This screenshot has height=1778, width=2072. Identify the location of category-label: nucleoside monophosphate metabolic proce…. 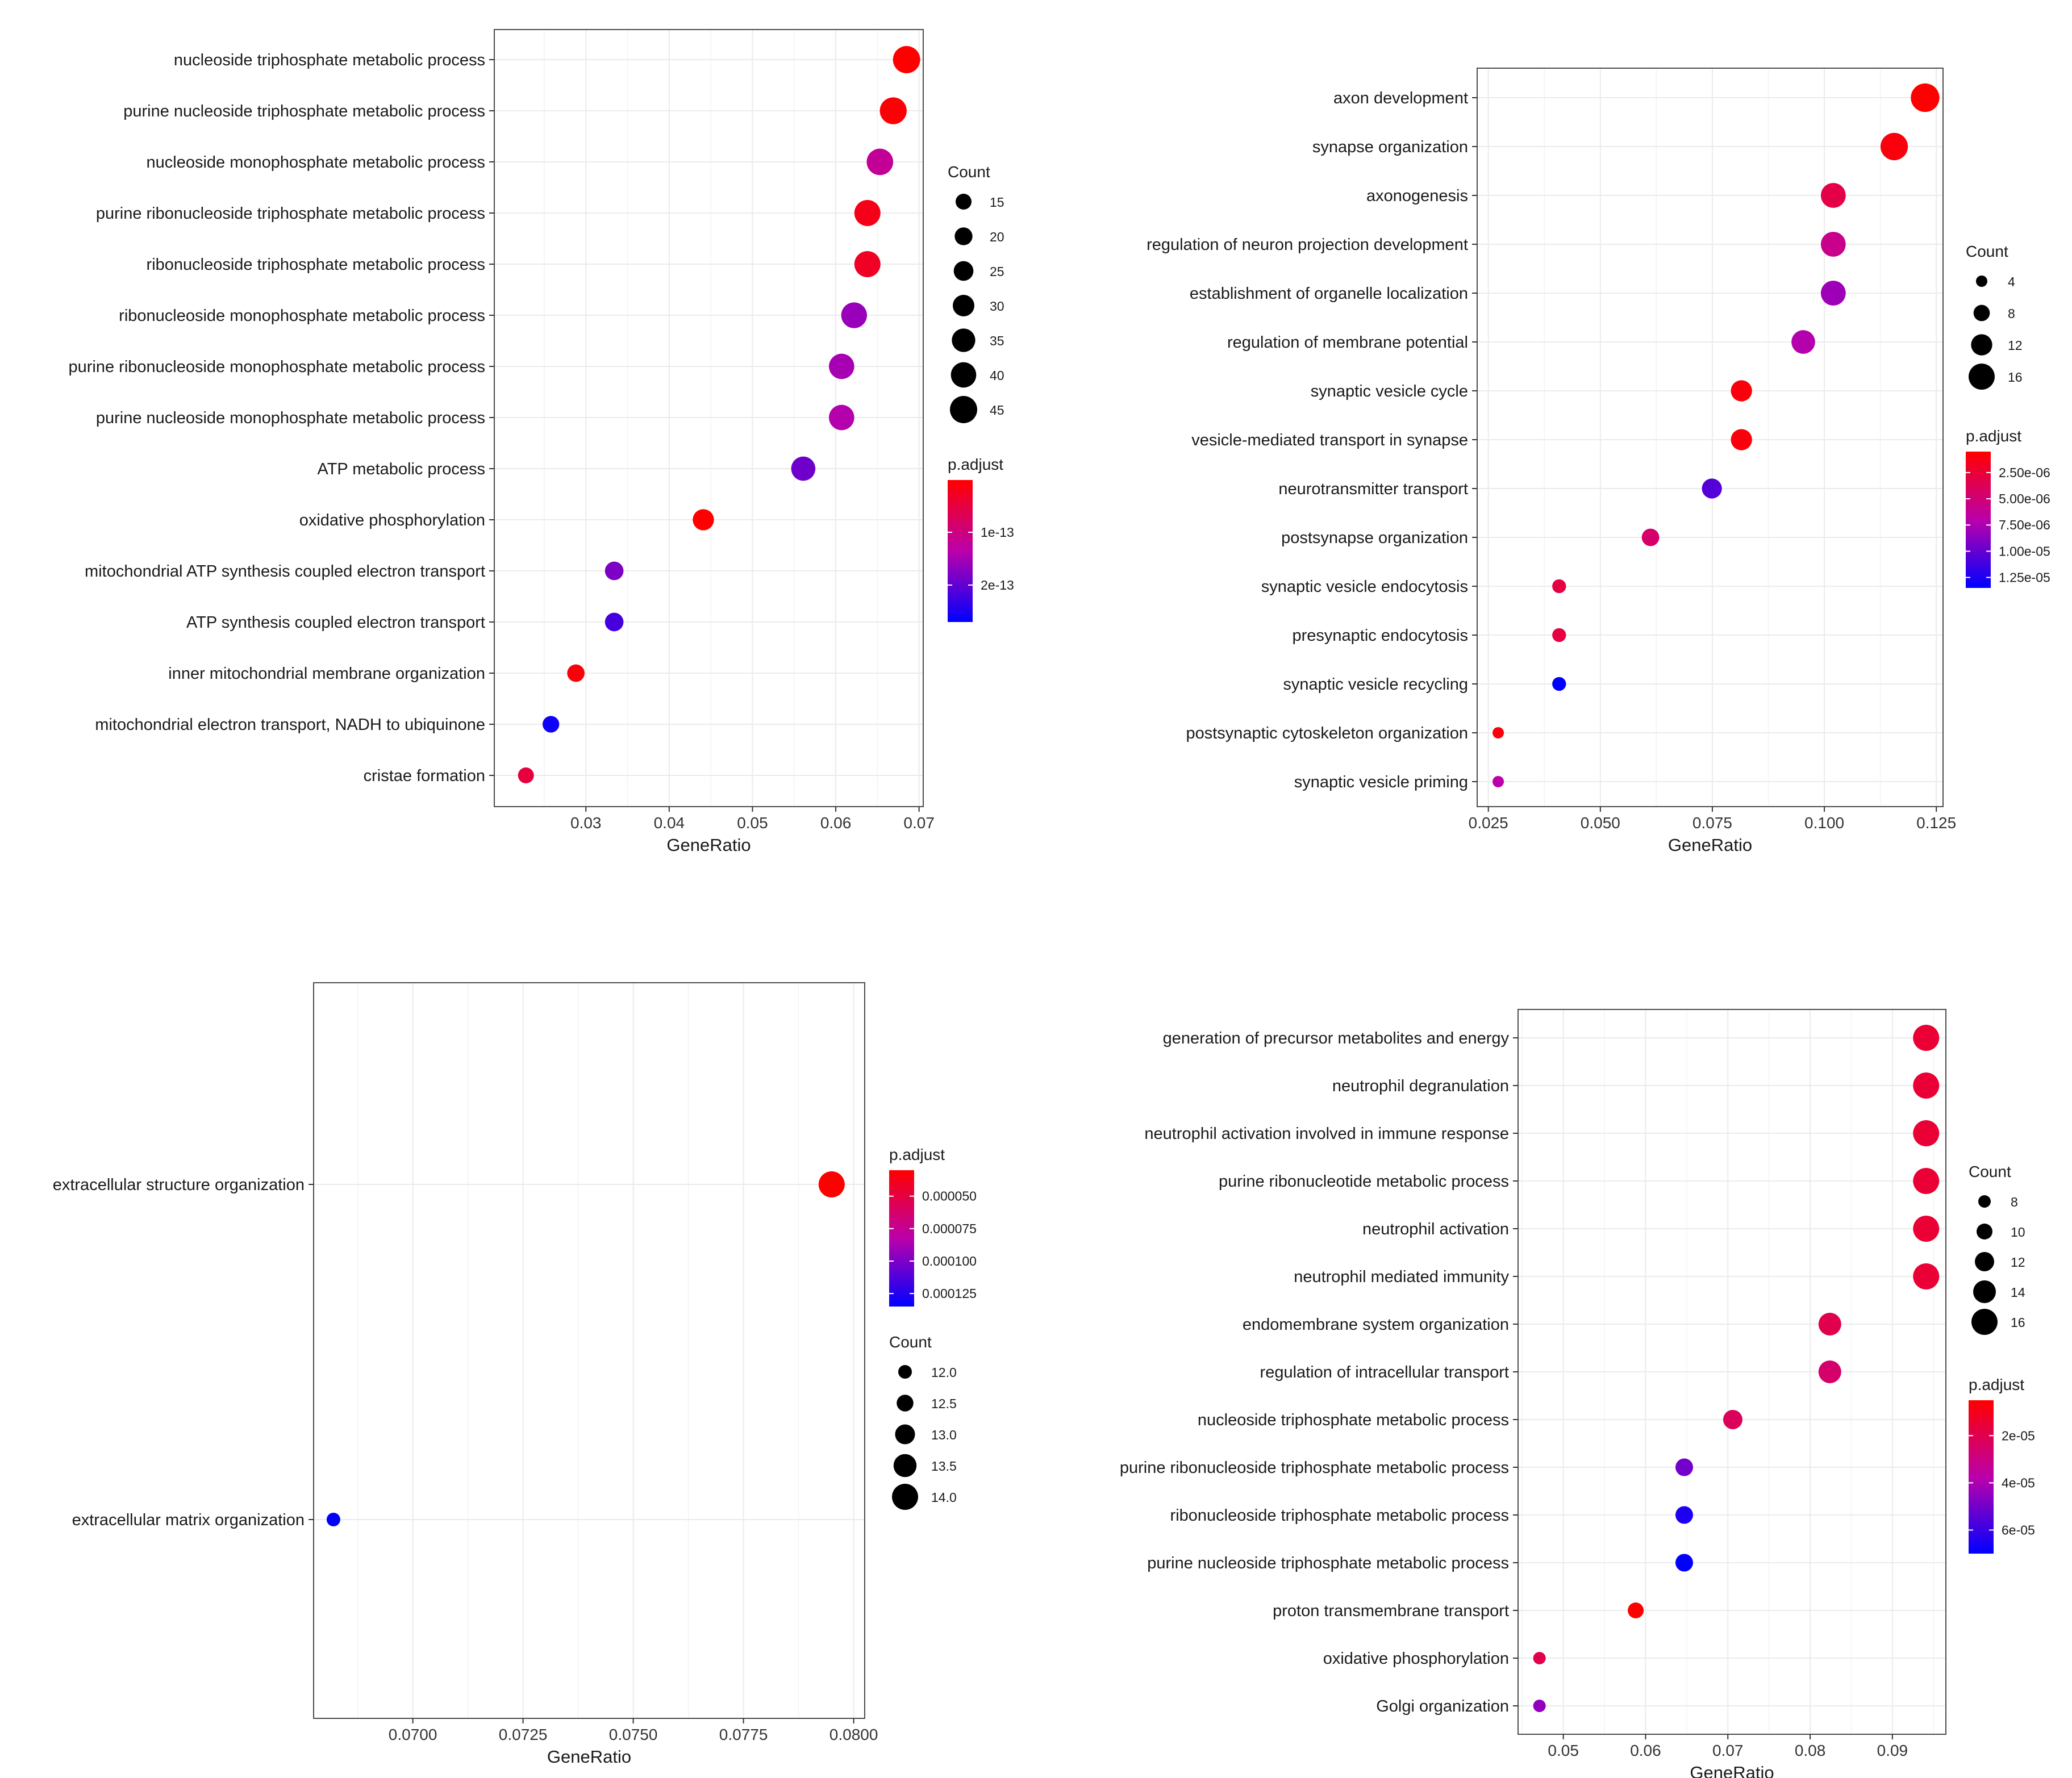
(316, 162).